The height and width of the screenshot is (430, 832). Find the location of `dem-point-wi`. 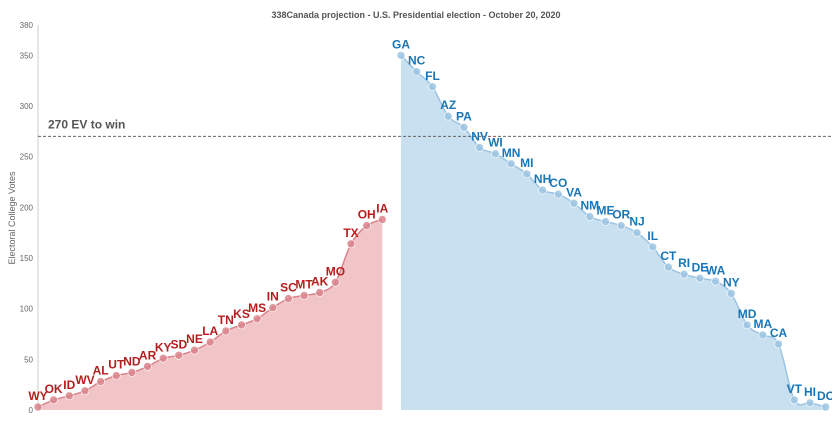

dem-point-wi is located at coordinates (495, 153).